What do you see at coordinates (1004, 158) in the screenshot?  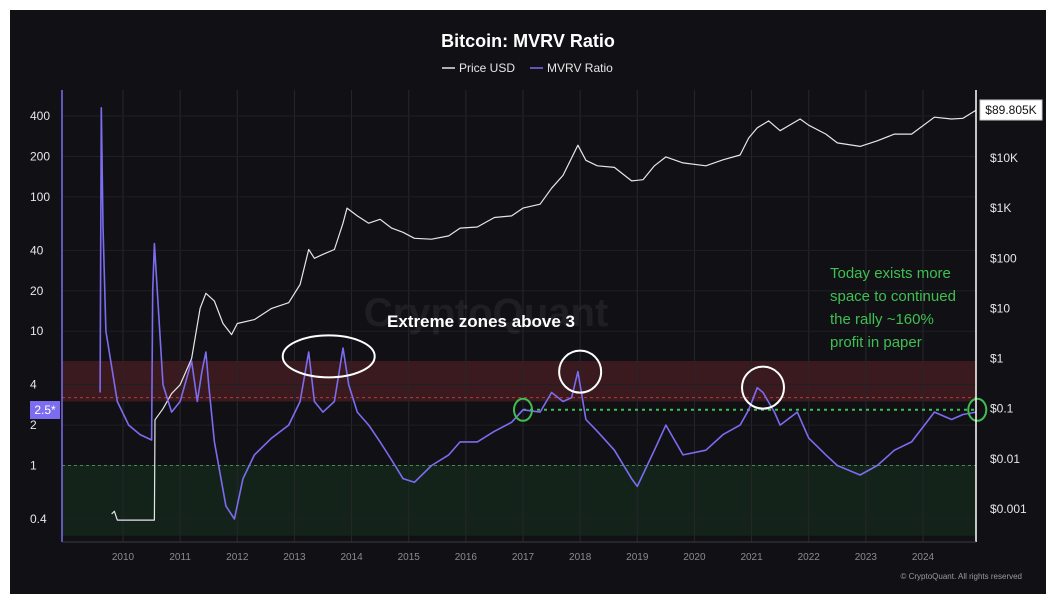 I see `right-tick-label: $10K` at bounding box center [1004, 158].